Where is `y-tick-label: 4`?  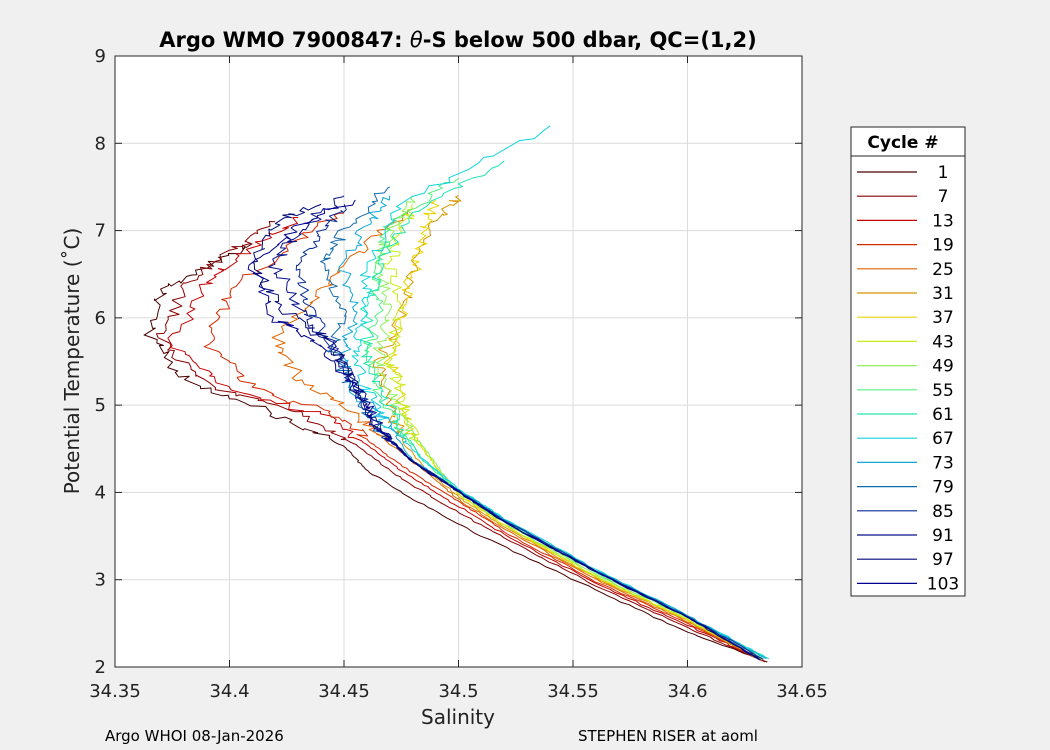 y-tick-label: 4 is located at coordinates (100, 492).